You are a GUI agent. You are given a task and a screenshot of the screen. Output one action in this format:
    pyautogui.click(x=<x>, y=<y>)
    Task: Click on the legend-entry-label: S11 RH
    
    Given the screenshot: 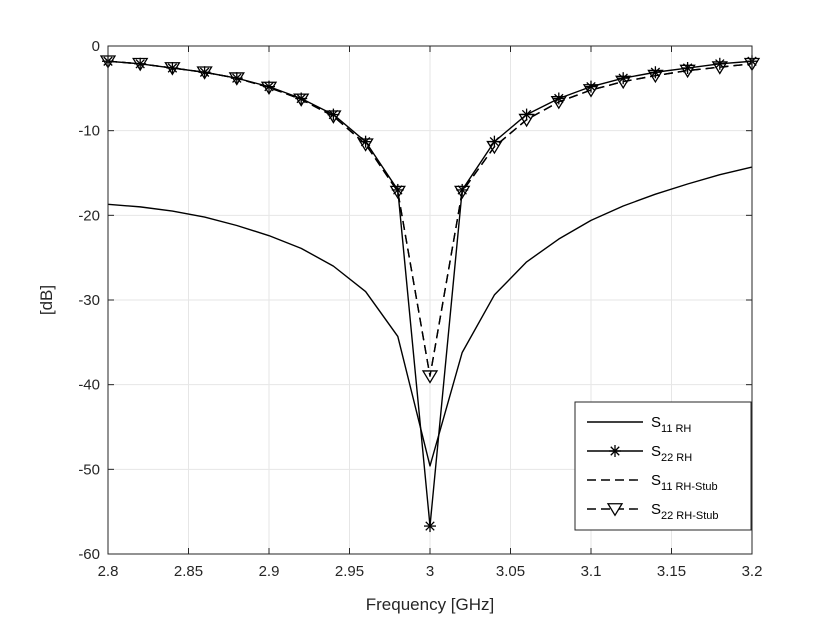 What is the action you would take?
    pyautogui.click(x=671, y=424)
    